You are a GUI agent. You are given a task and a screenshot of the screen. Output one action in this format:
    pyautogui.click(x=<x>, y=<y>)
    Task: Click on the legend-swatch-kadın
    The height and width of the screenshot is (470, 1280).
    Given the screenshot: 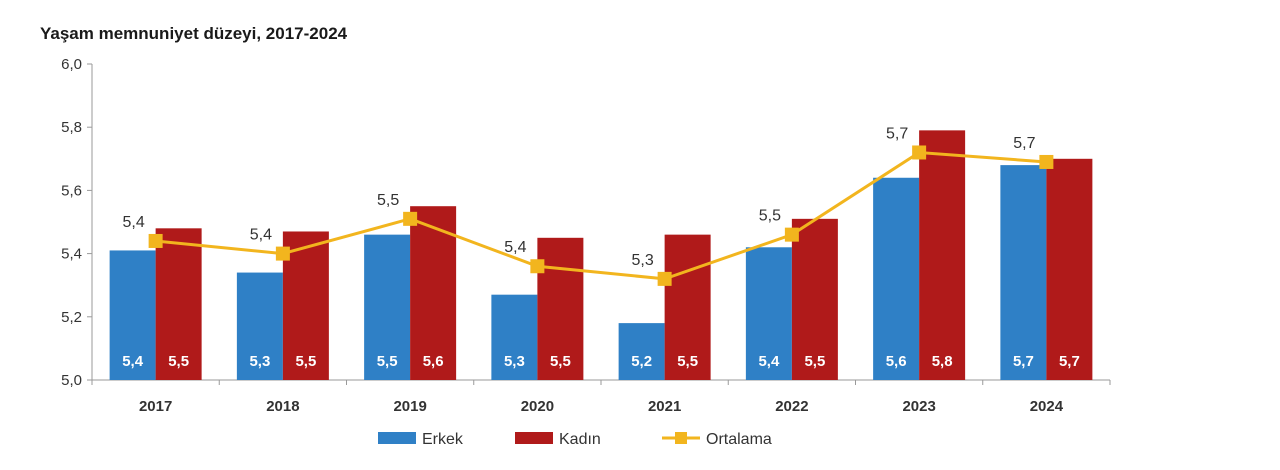 What is the action you would take?
    pyautogui.click(x=534, y=438)
    